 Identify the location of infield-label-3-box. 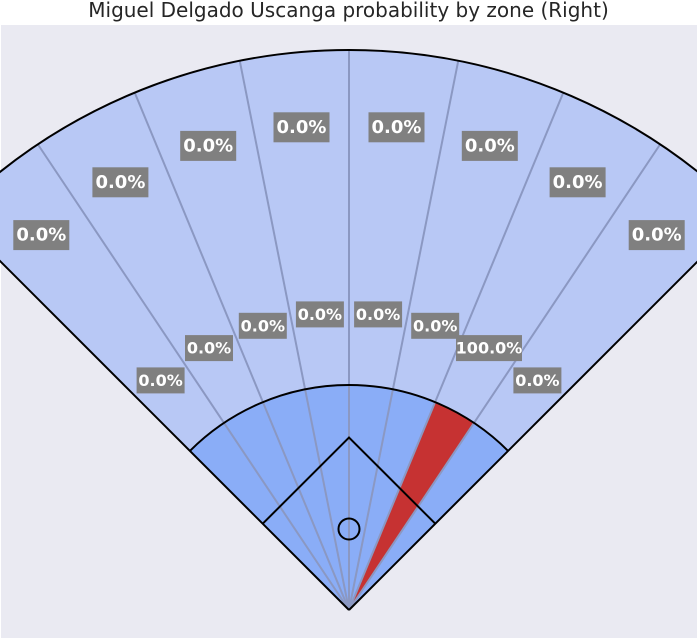
(262, 325).